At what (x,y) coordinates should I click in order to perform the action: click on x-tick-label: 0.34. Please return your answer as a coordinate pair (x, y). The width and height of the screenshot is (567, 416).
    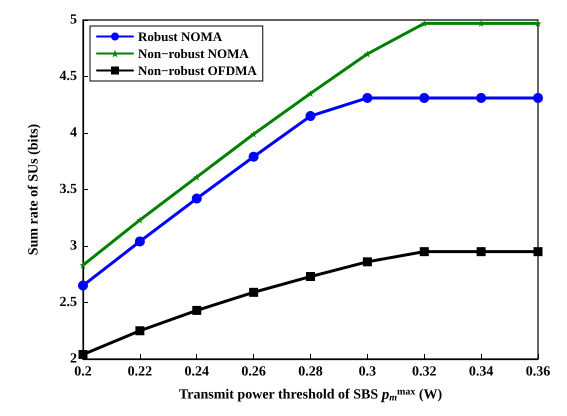
    Looking at the image, I should click on (481, 372).